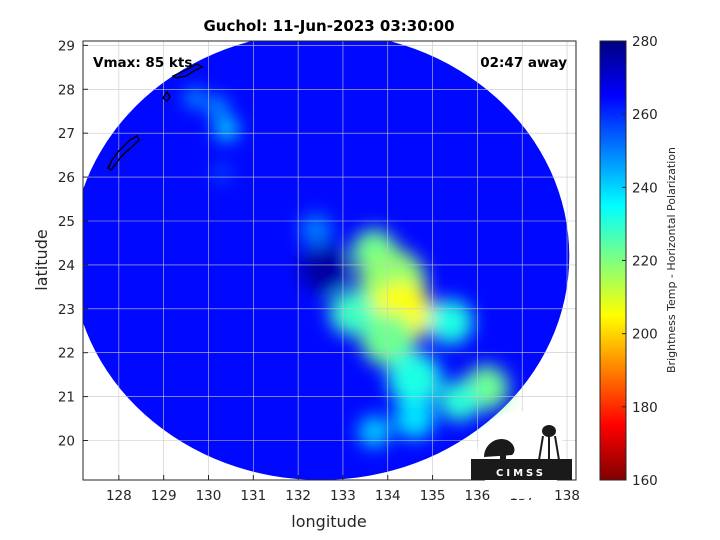 Image resolution: width=720 pixels, height=540 pixels. What do you see at coordinates (433, 496) in the screenshot?
I see `x-tick-label: 135` at bounding box center [433, 496].